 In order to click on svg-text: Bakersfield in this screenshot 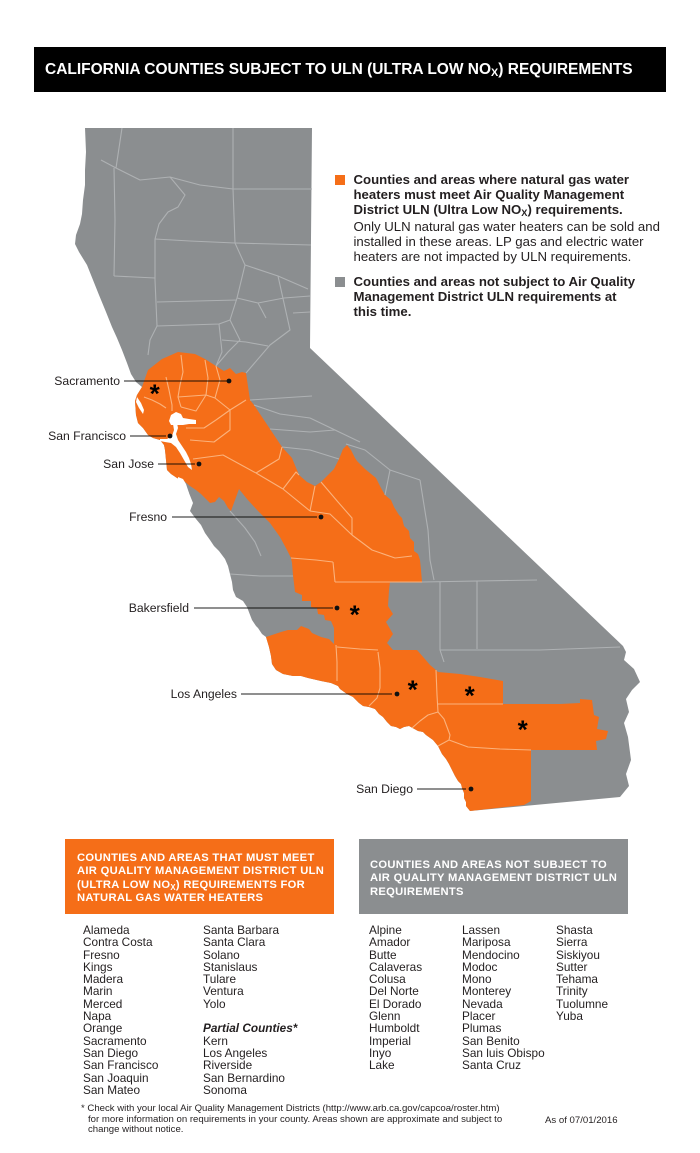, I will do `click(159, 608)`.